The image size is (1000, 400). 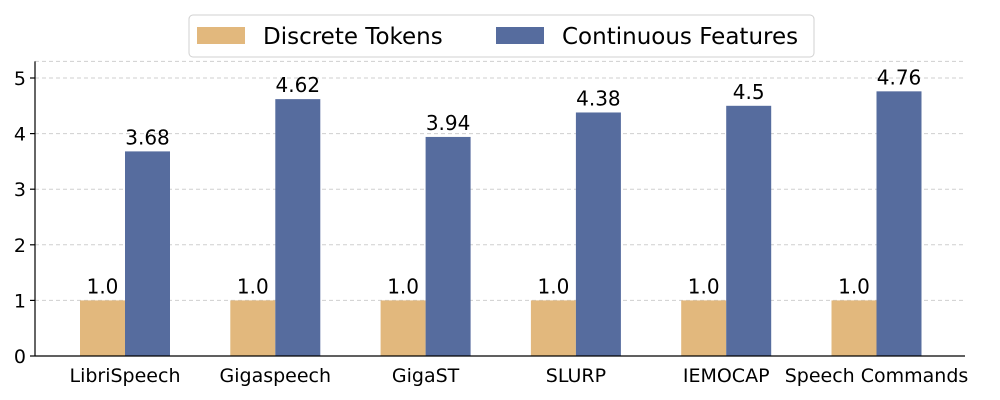 What do you see at coordinates (448, 123) in the screenshot?
I see `data-label-continuous-2: 3.94` at bounding box center [448, 123].